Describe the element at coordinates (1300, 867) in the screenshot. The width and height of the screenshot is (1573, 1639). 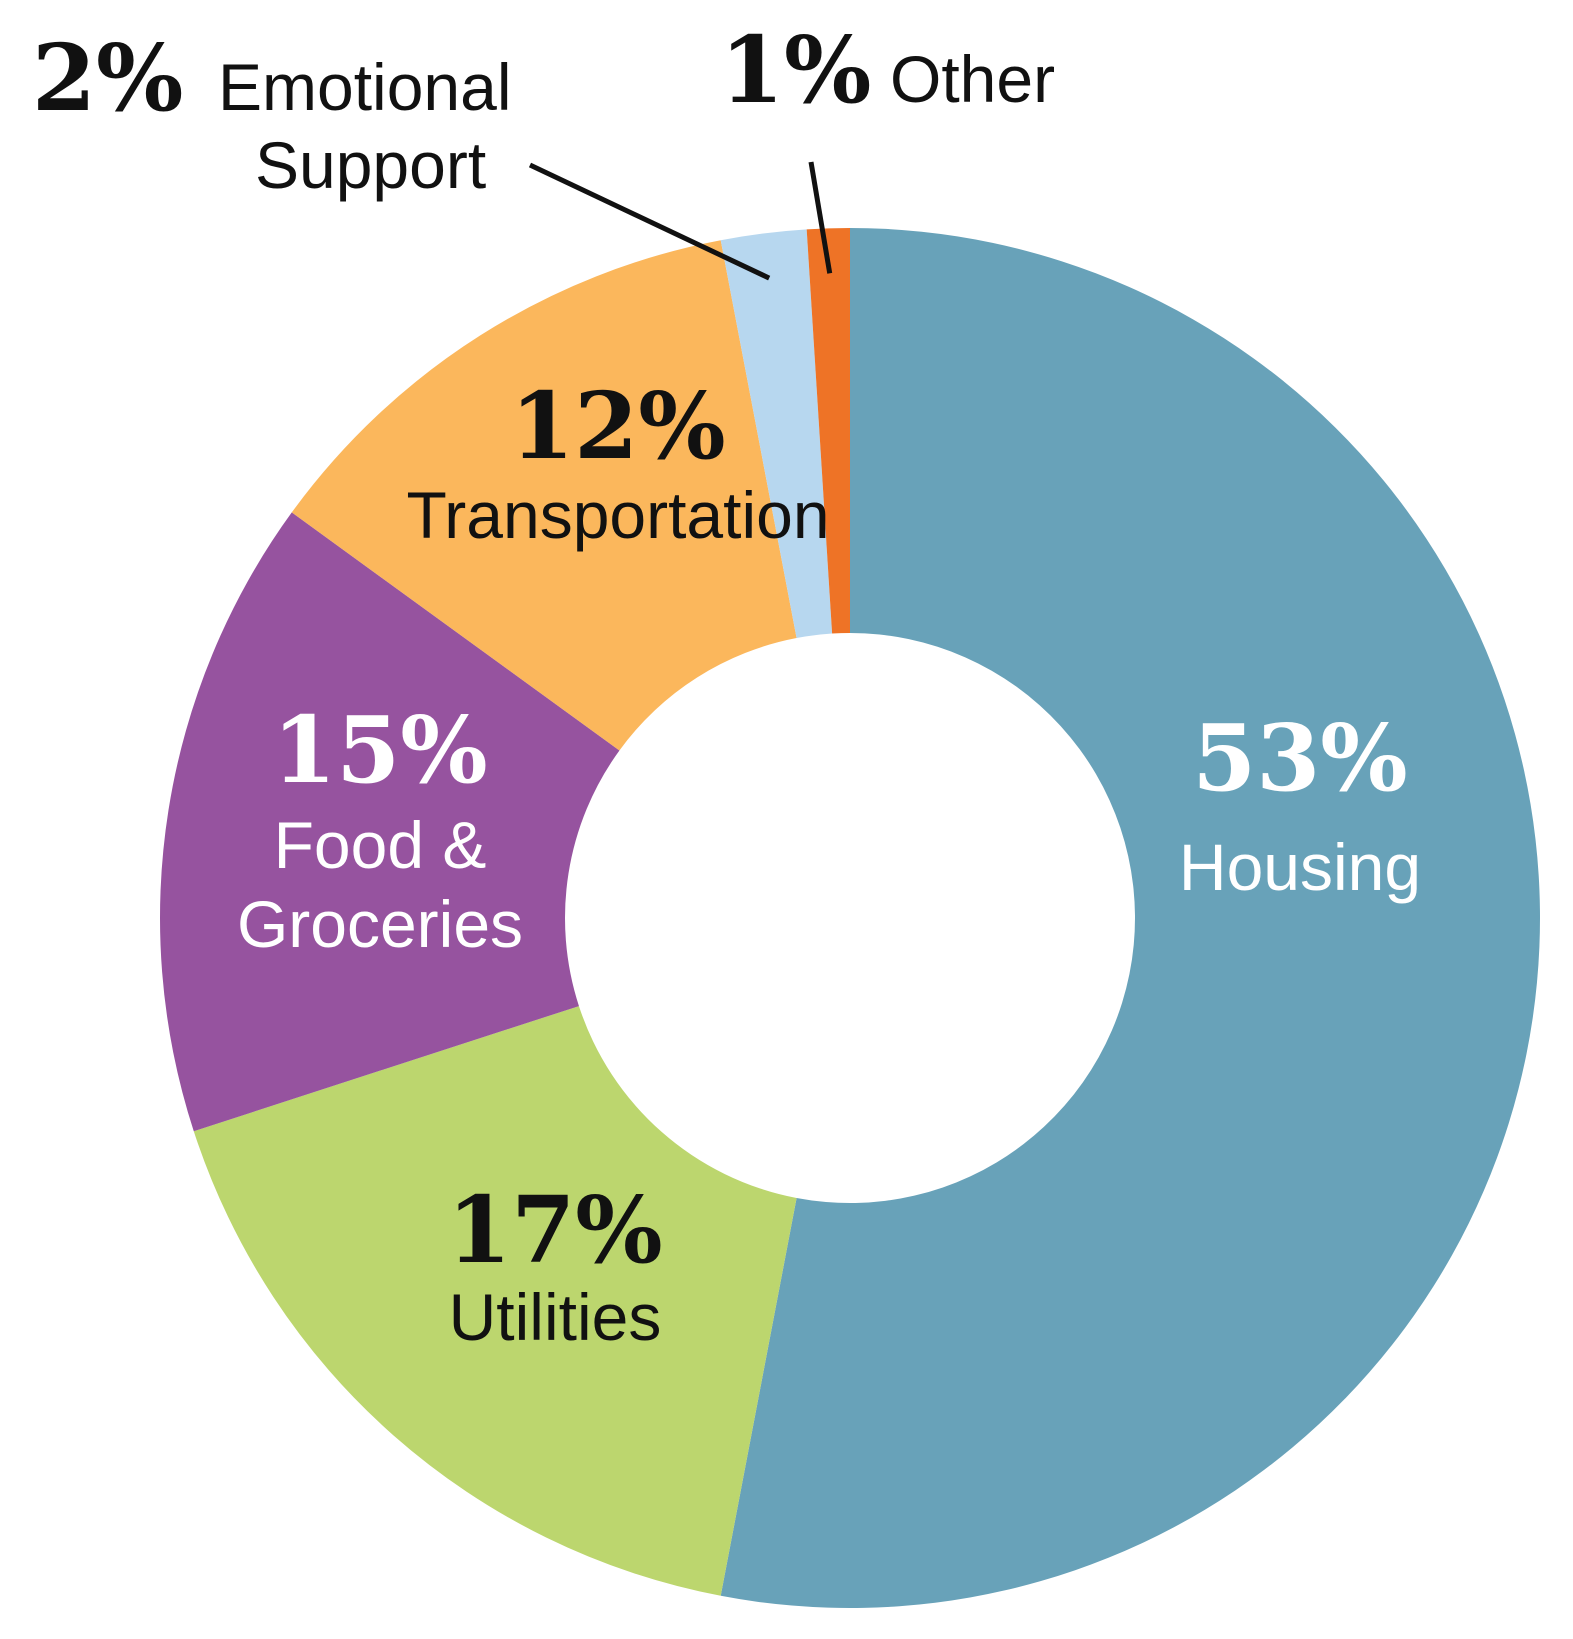
I see `category-label-housing: Housing` at that location.